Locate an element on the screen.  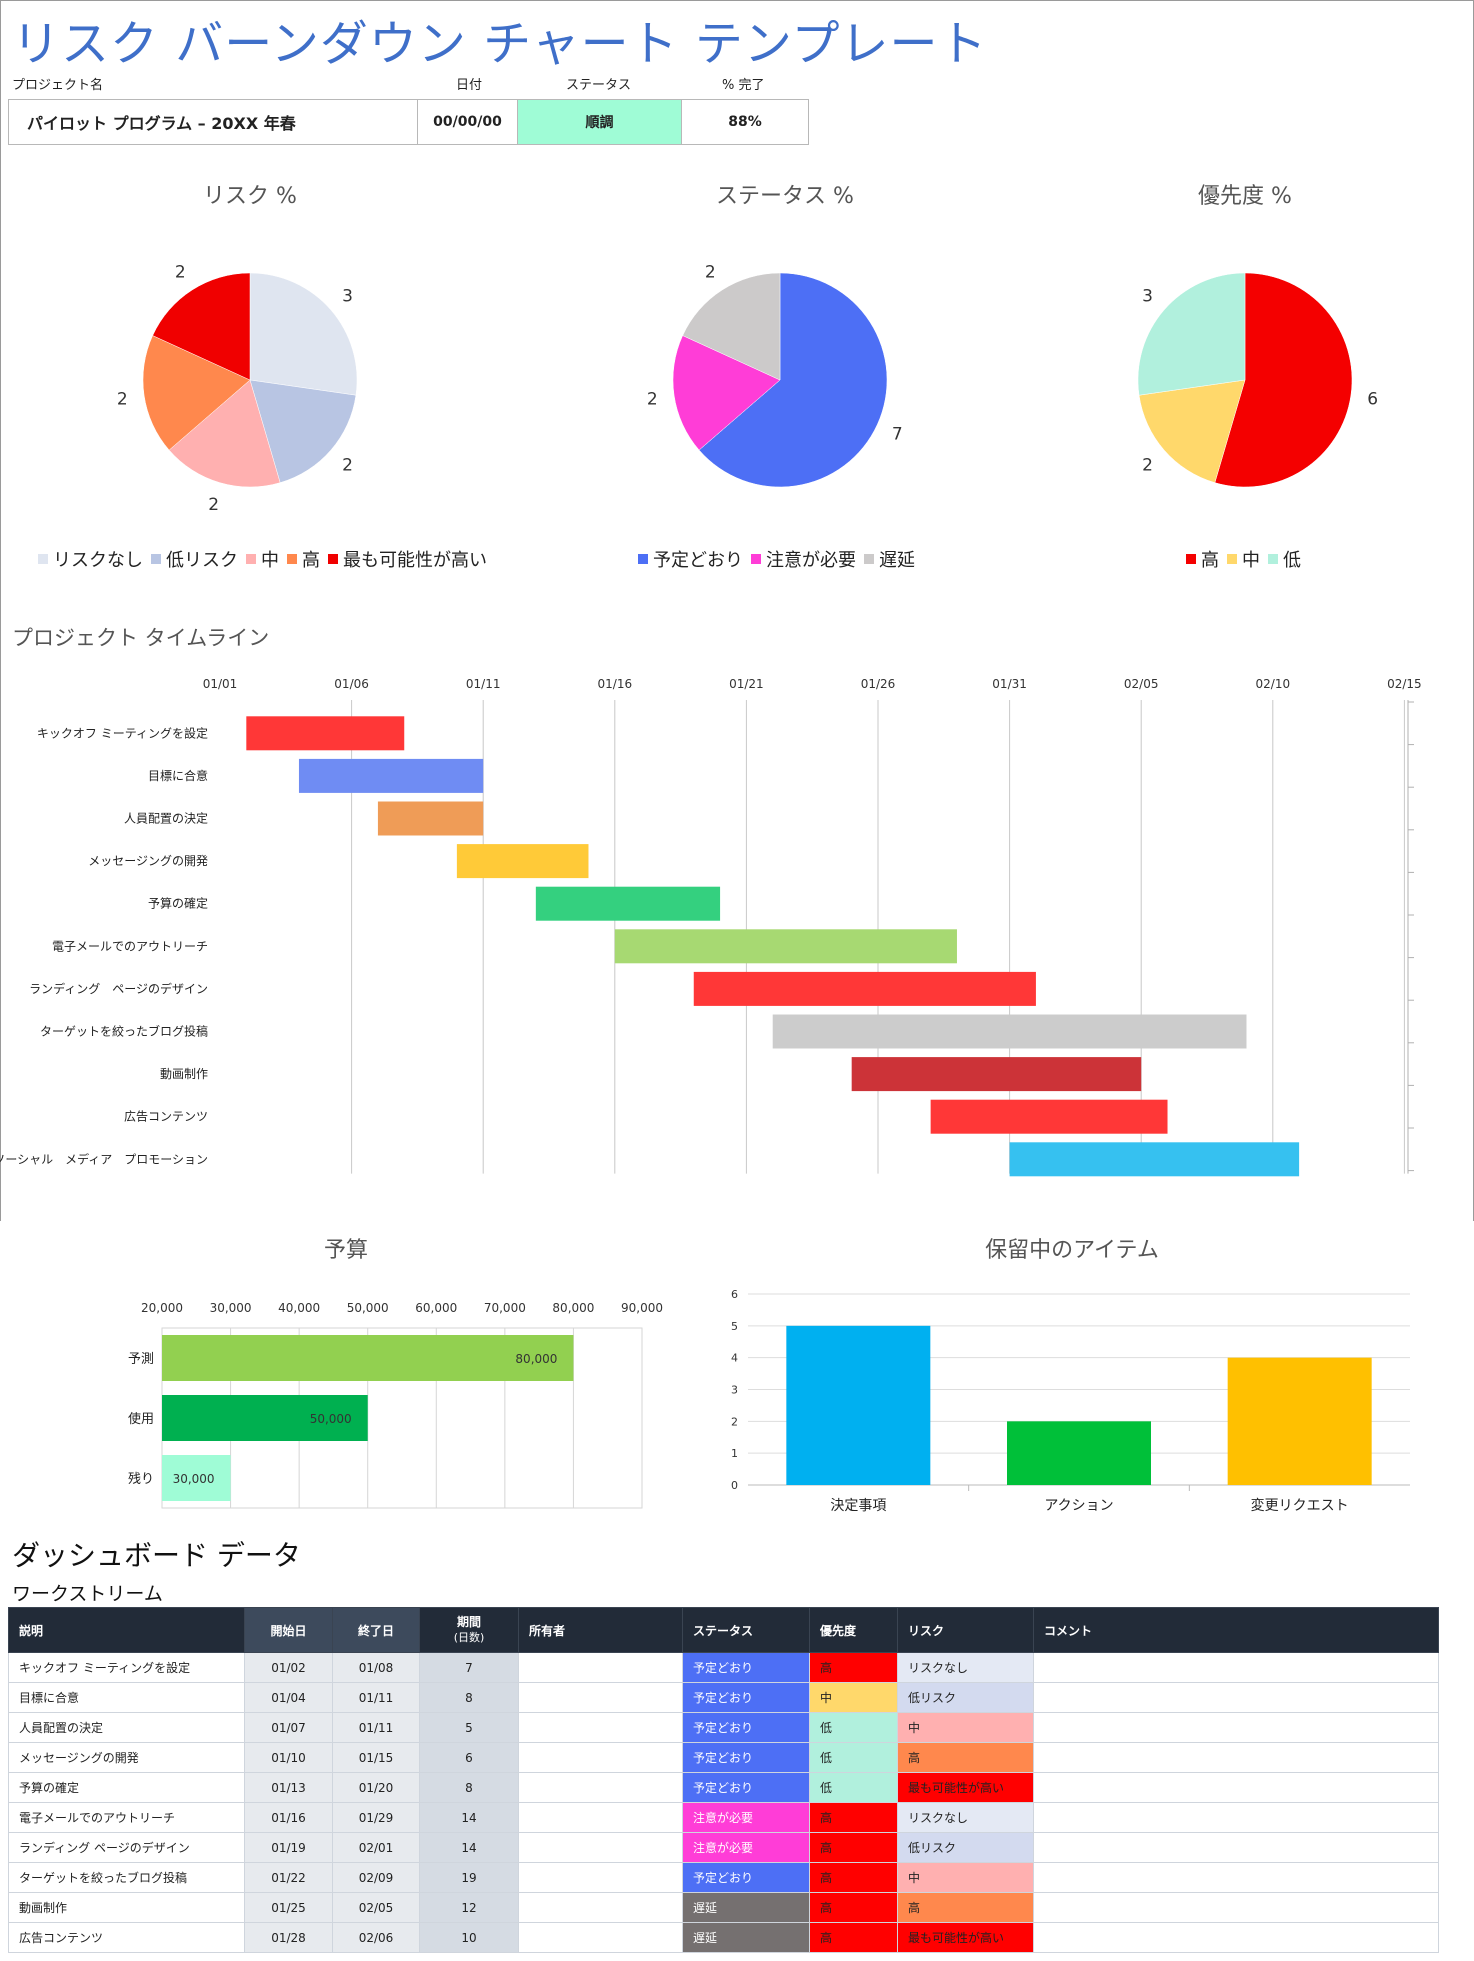
col-comment: コメント is located at coordinates (1236, 1630).